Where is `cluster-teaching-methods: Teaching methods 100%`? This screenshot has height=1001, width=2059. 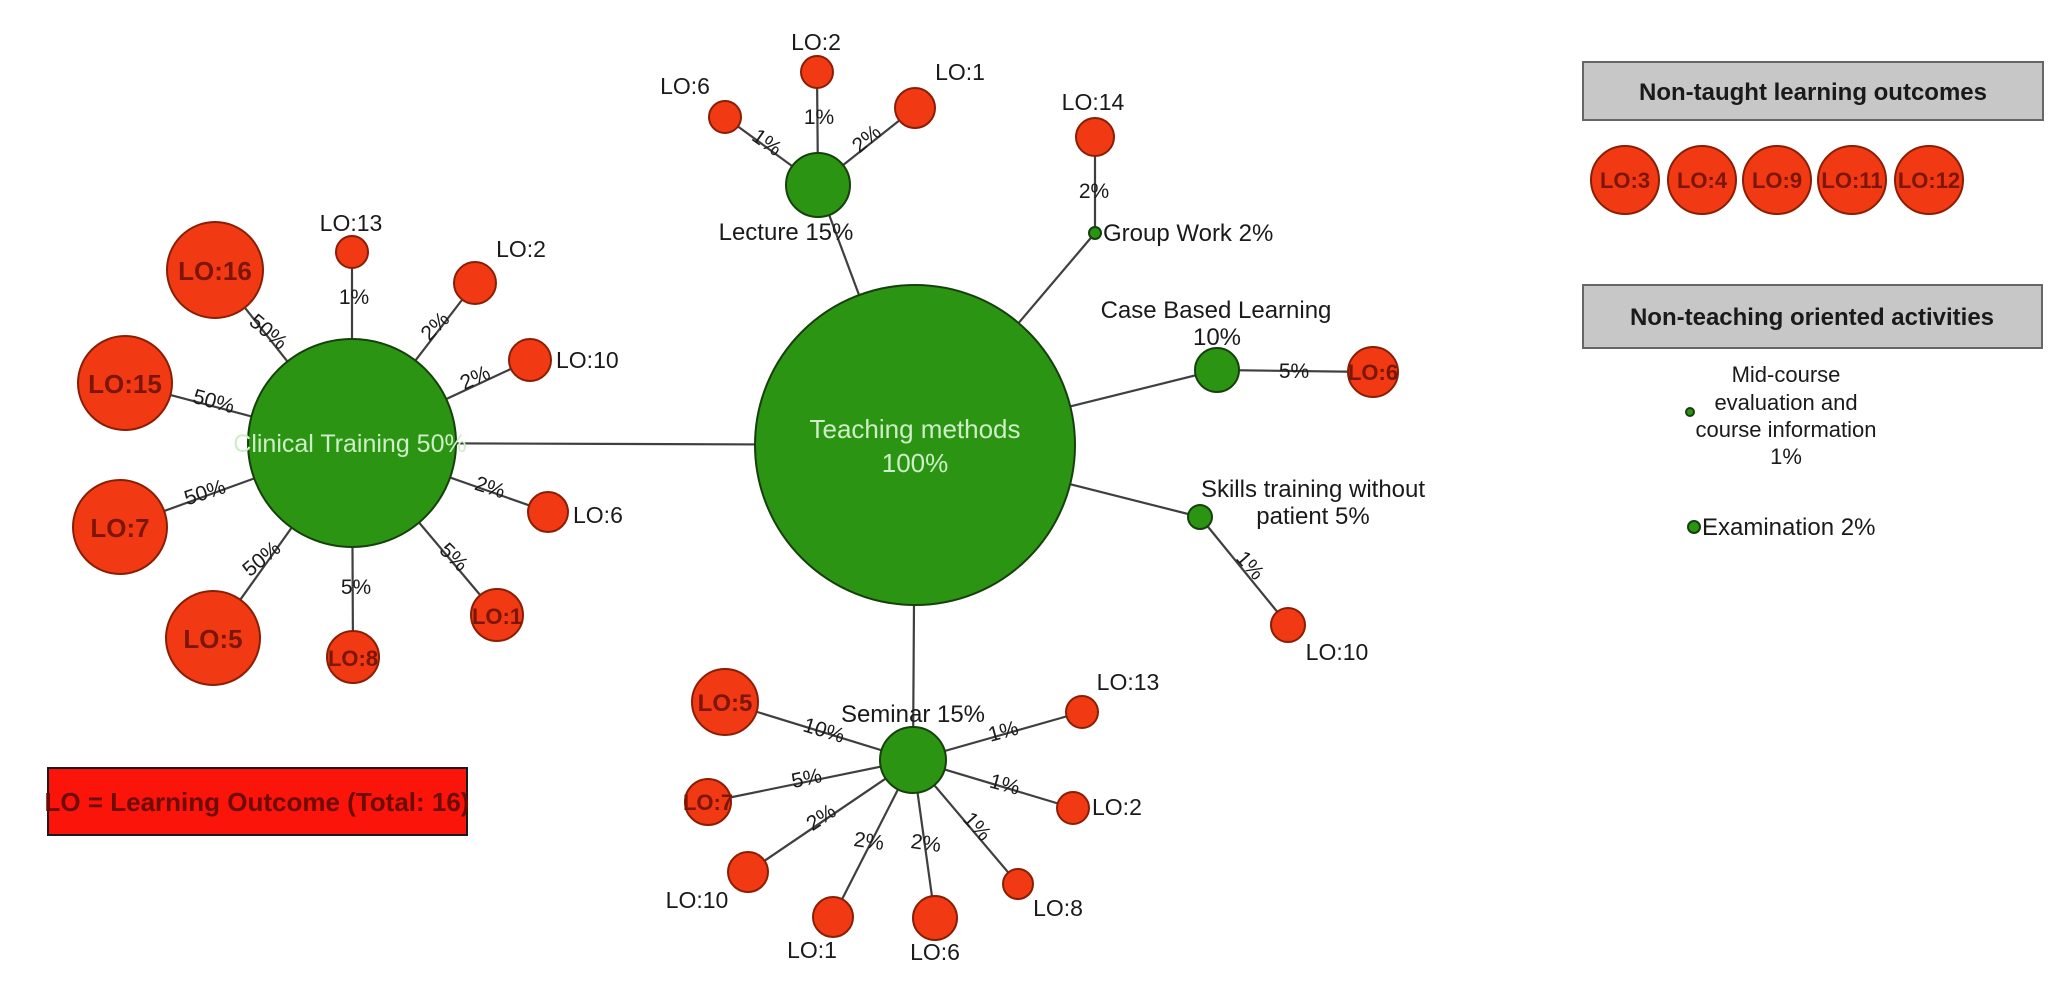 cluster-teaching-methods: Teaching methods 100% is located at coordinates (915, 445).